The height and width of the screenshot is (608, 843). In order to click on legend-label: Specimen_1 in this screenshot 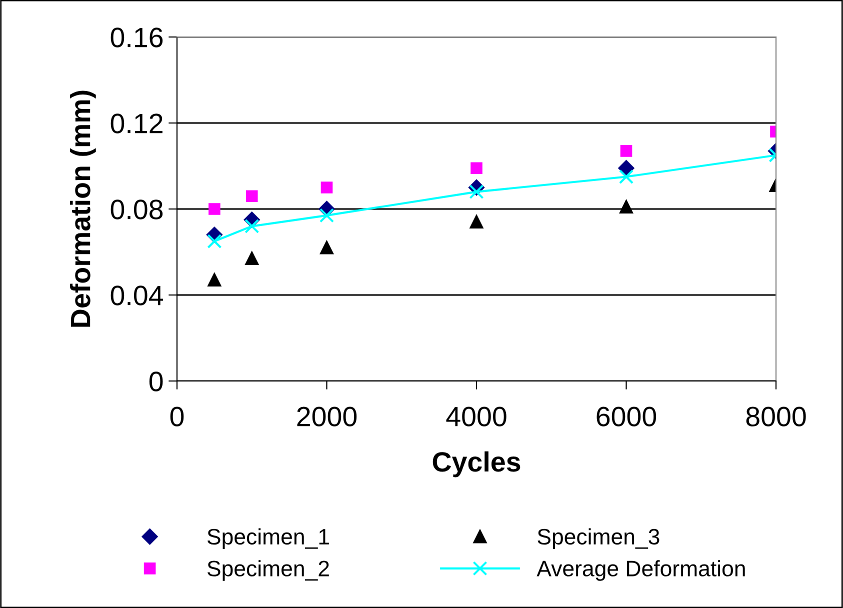, I will do `click(268, 538)`.